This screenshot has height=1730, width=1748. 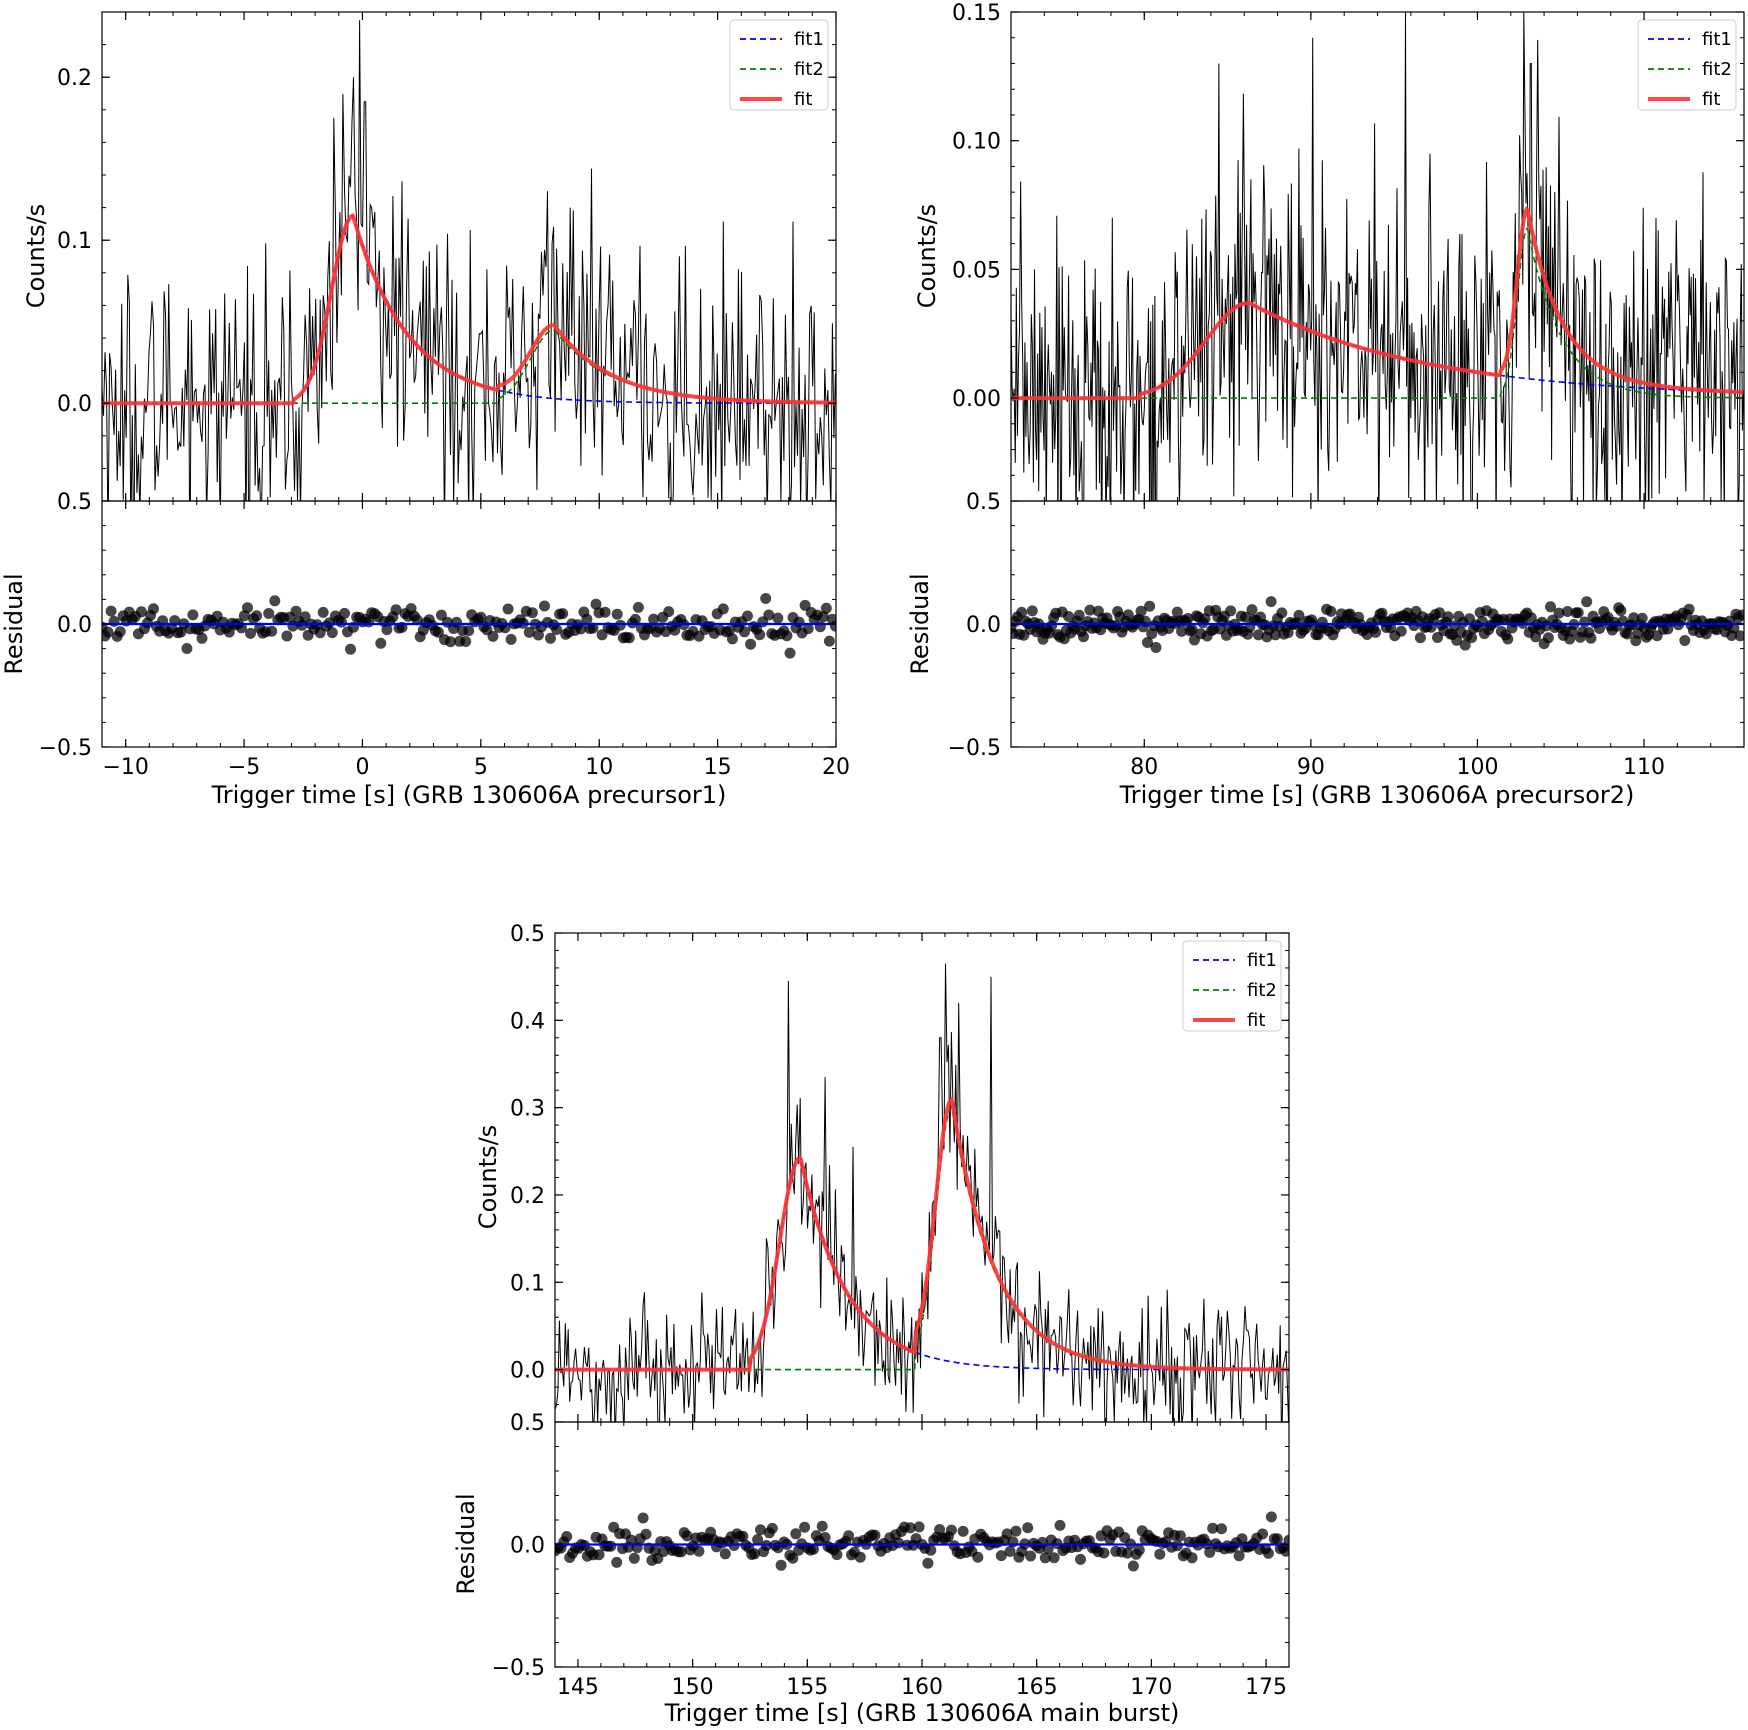 What do you see at coordinates (74, 625) in the screenshot?
I see `ytick-label: 0.0` at bounding box center [74, 625].